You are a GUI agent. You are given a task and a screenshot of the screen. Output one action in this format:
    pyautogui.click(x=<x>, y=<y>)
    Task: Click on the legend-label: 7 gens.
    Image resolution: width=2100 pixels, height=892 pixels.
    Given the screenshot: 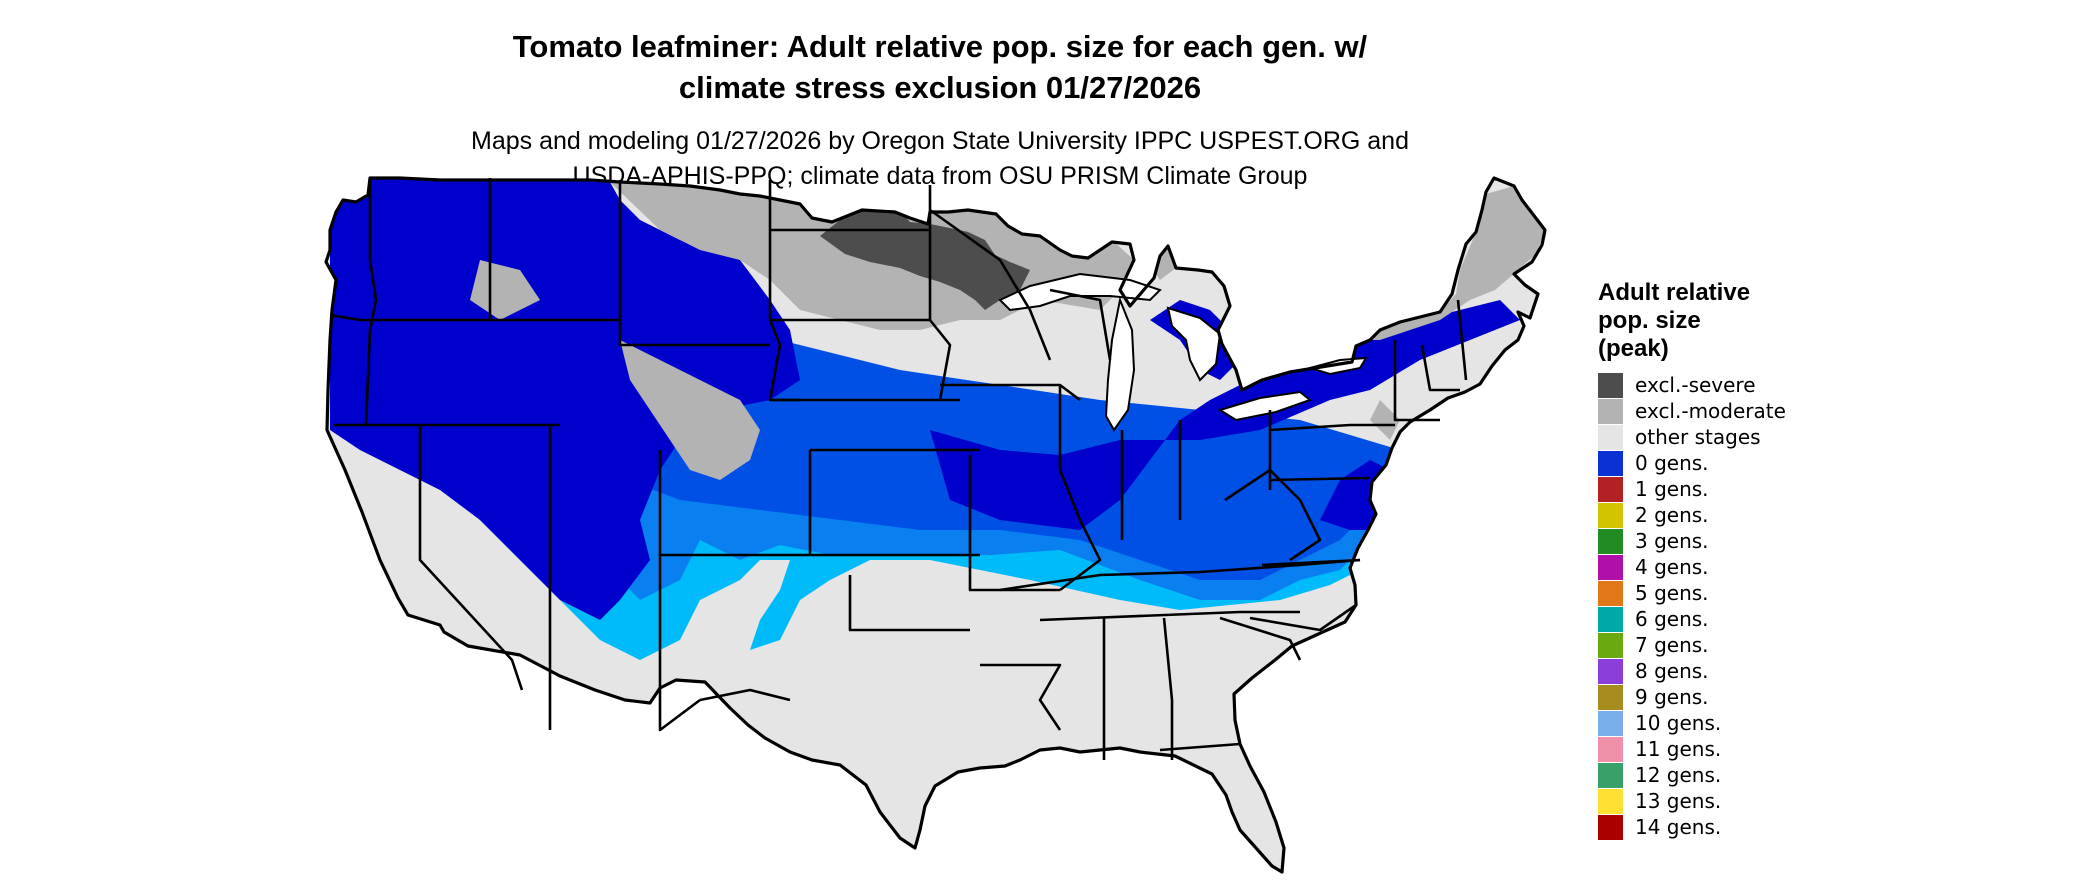 What is the action you would take?
    pyautogui.click(x=1672, y=645)
    